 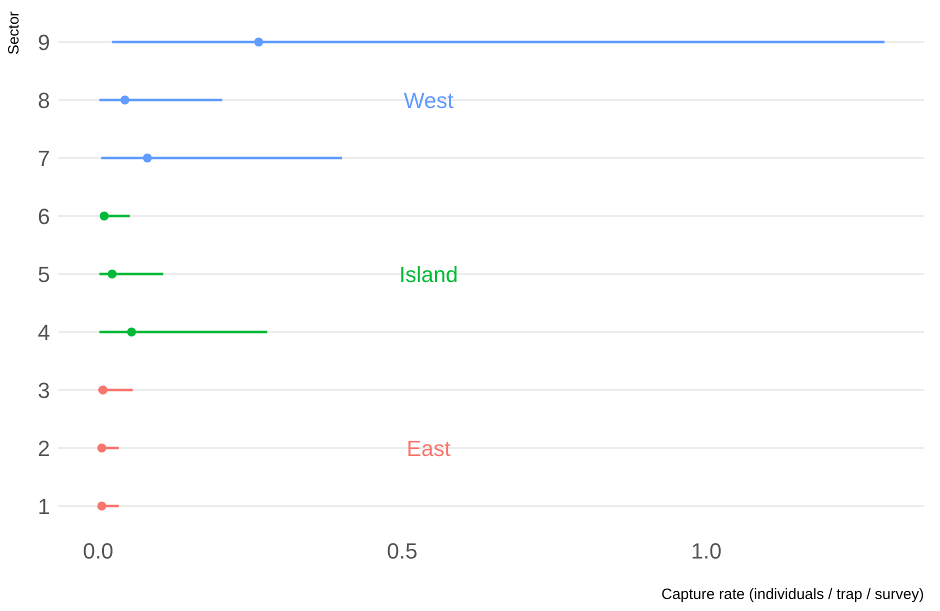 What do you see at coordinates (44, 332) in the screenshot?
I see `y-tick-label: 4` at bounding box center [44, 332].